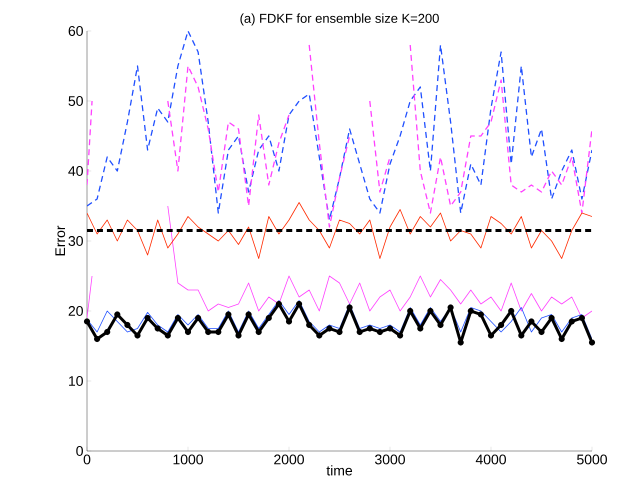 This screenshot has height=495, width=620. I want to click on x-tick-label: 2000, so click(289, 459).